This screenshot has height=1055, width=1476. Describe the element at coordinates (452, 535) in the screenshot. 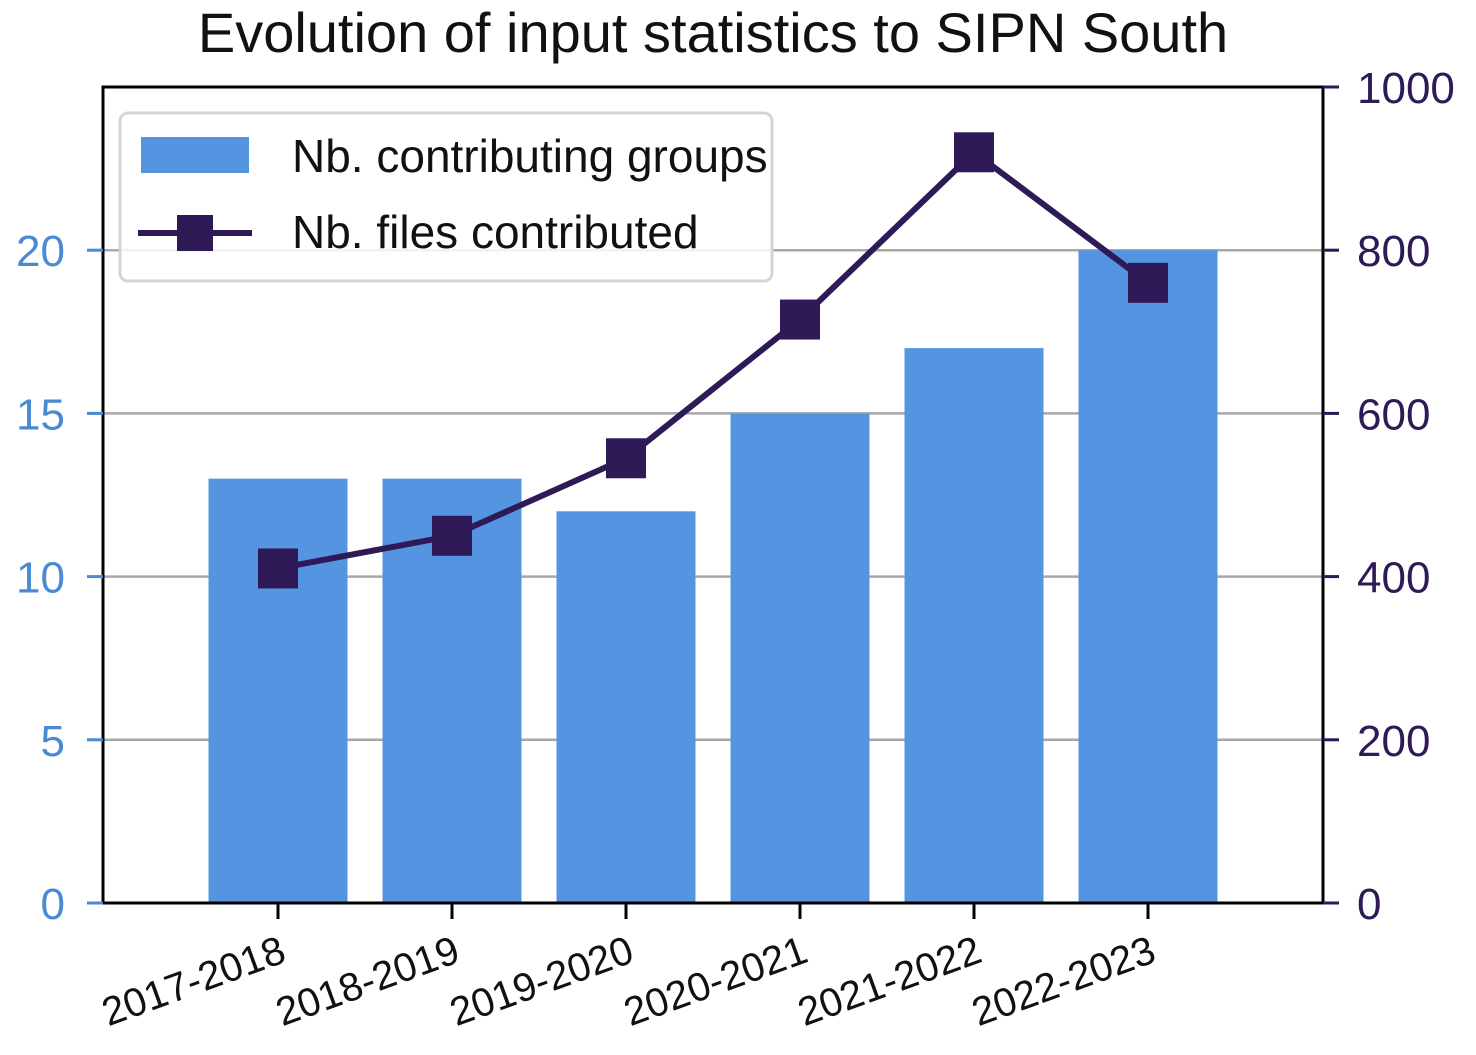

I see `files-marker-2018-2019` at that location.